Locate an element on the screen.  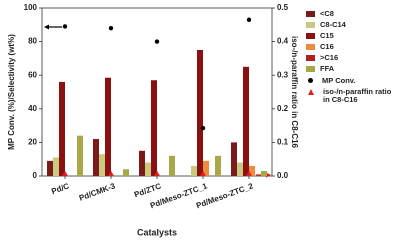
legend-label: FFA is located at coordinates (327, 69).